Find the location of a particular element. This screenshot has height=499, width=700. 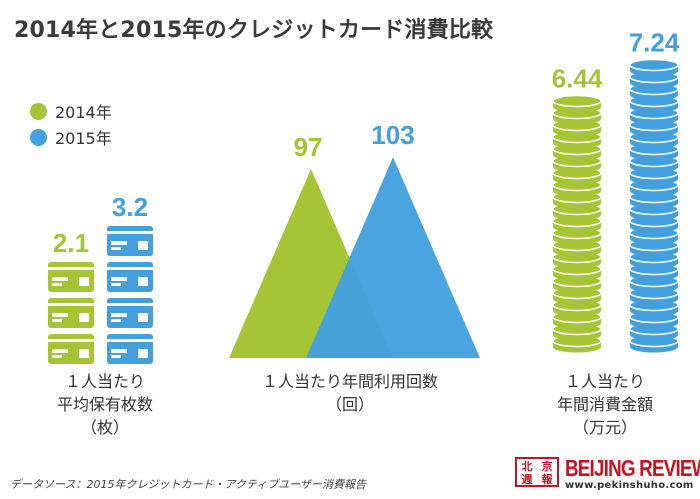

uses-value-label-0: 97 is located at coordinates (308, 147).